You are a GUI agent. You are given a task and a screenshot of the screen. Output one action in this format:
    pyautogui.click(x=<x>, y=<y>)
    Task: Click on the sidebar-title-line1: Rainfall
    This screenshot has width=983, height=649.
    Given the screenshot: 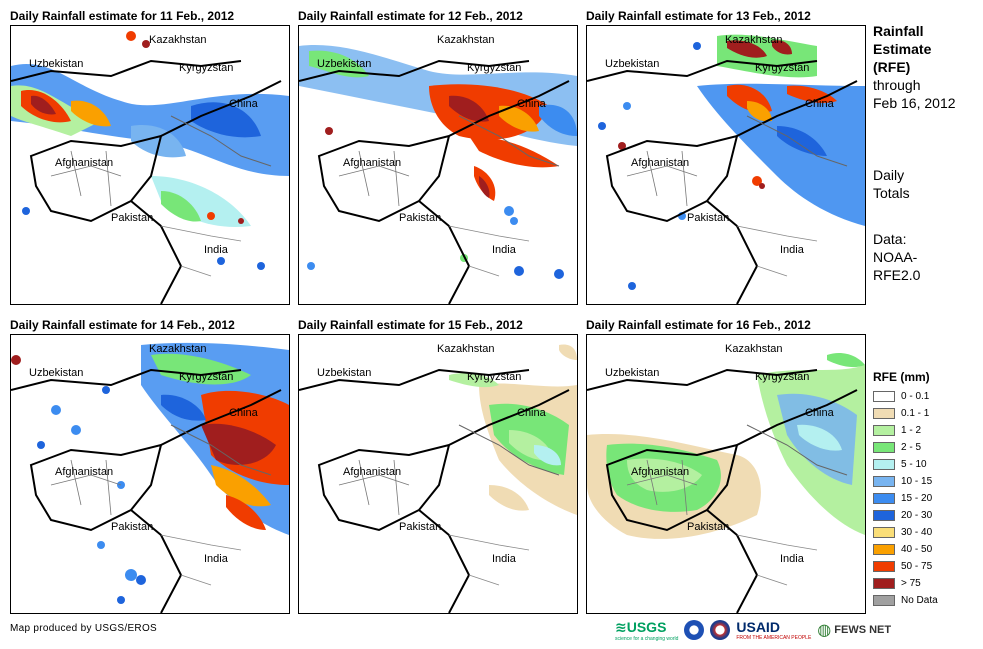 What is the action you would take?
    pyautogui.click(x=898, y=31)
    